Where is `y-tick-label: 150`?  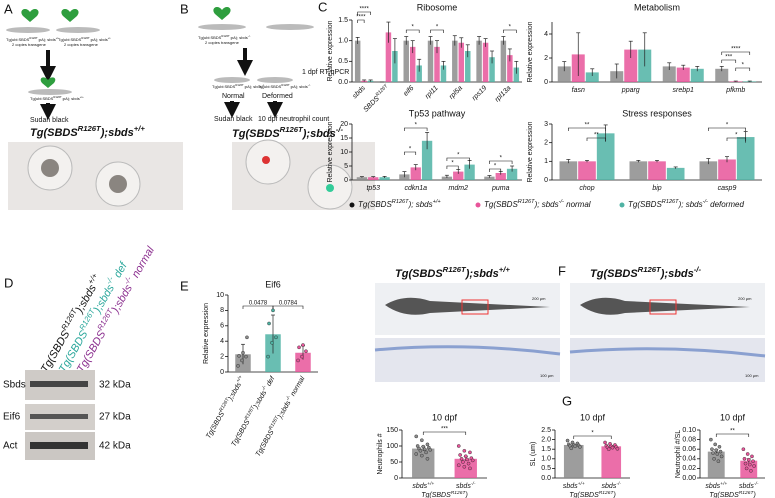
y-tick-label: 150 is located at coordinates (392, 430).